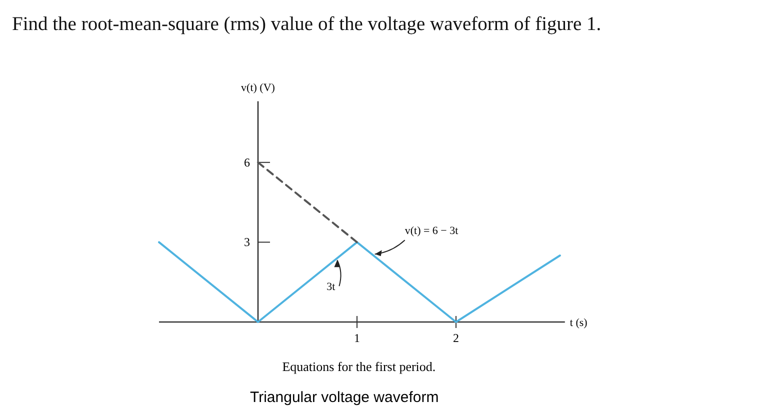 Image resolution: width=762 pixels, height=417 pixels. I want to click on annotation: v(t) = 6 − 3t, so click(431, 231).